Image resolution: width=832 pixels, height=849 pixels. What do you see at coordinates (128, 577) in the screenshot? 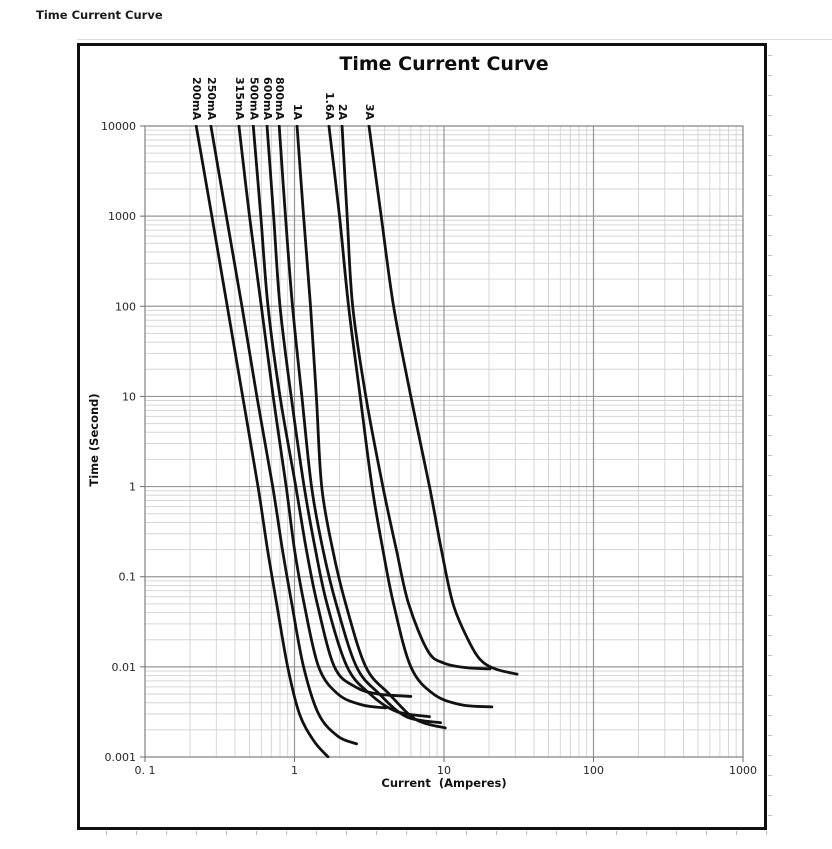
I see `y-tick-label: 0.1` at bounding box center [128, 577].